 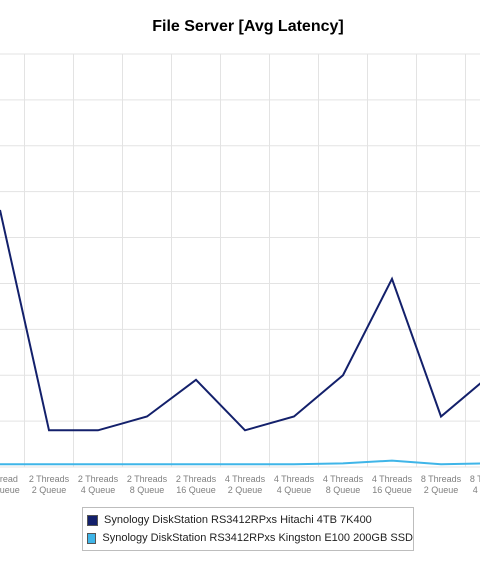 I want to click on legend-swatch-hitachi, so click(x=92, y=520).